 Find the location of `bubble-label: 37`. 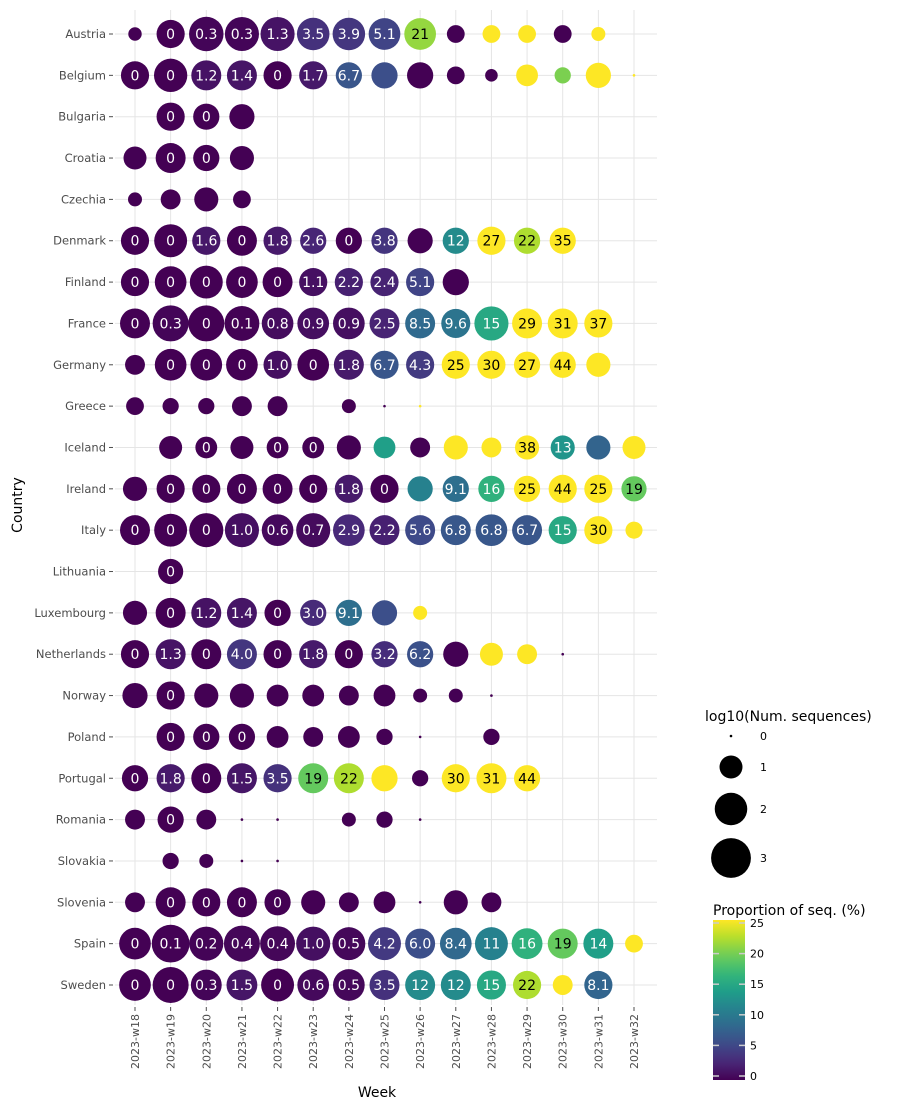

bubble-label: 37 is located at coordinates (598, 324).